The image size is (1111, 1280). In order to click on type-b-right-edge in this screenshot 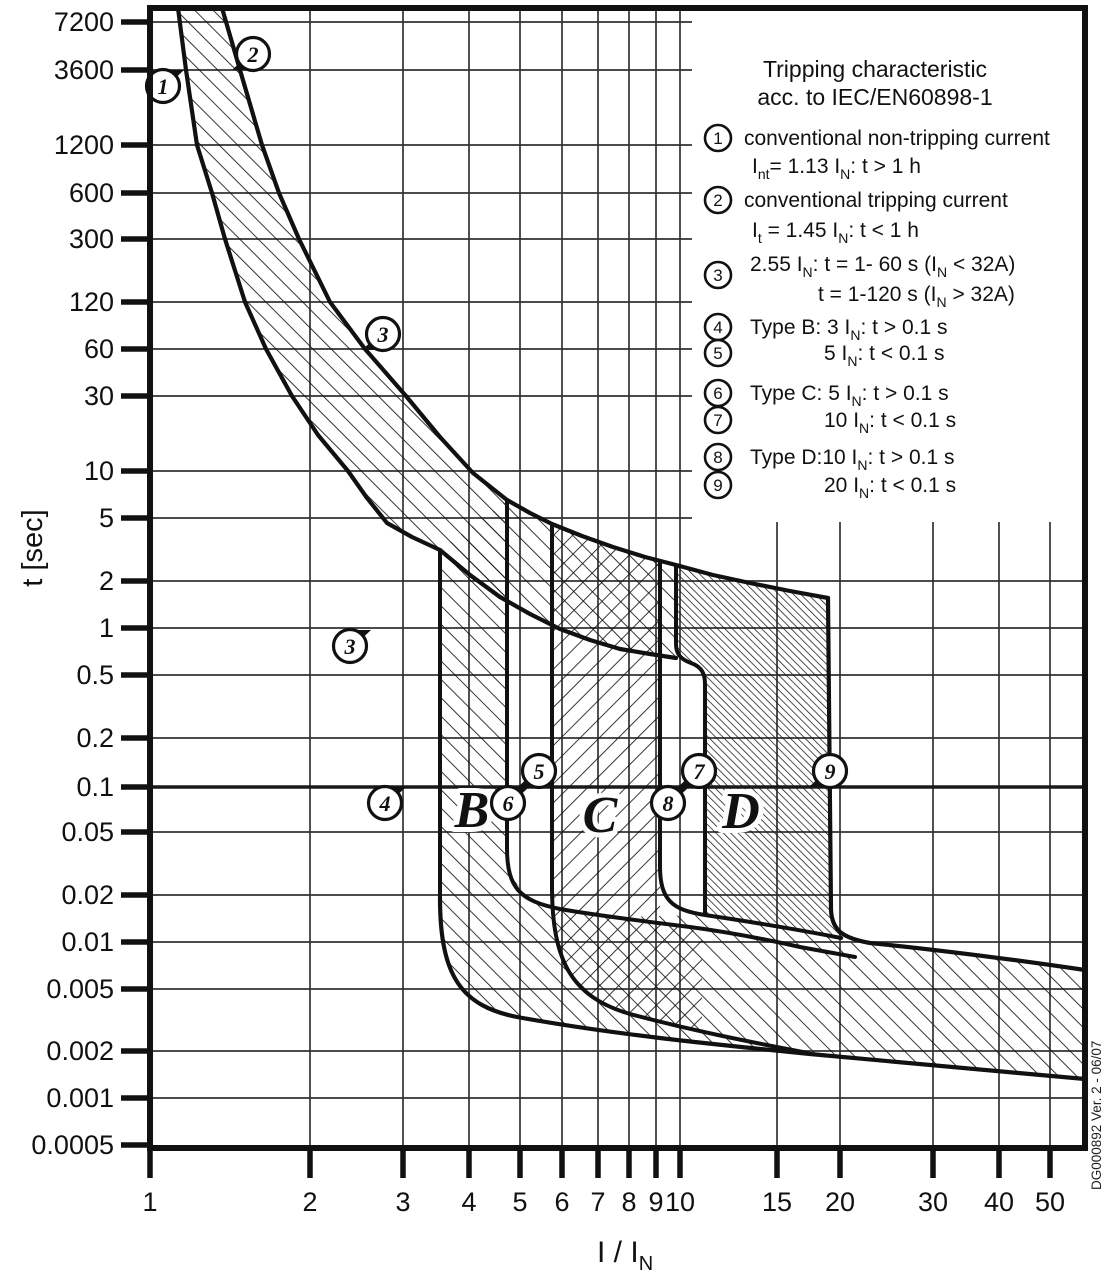, I will do `click(681, 728)`.